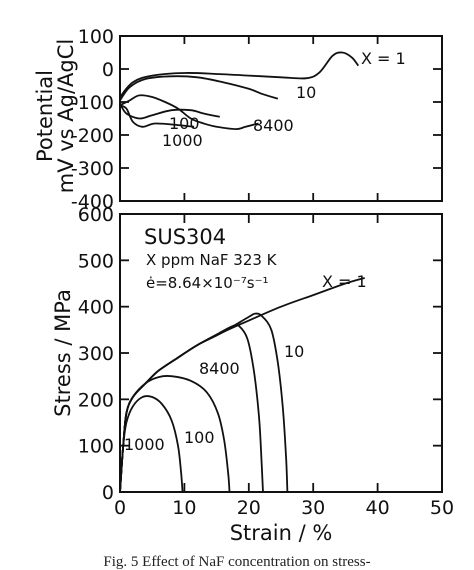 The height and width of the screenshot is (570, 474). Describe the element at coordinates (185, 237) in the screenshot. I see `annotation-material: SUS304` at that location.